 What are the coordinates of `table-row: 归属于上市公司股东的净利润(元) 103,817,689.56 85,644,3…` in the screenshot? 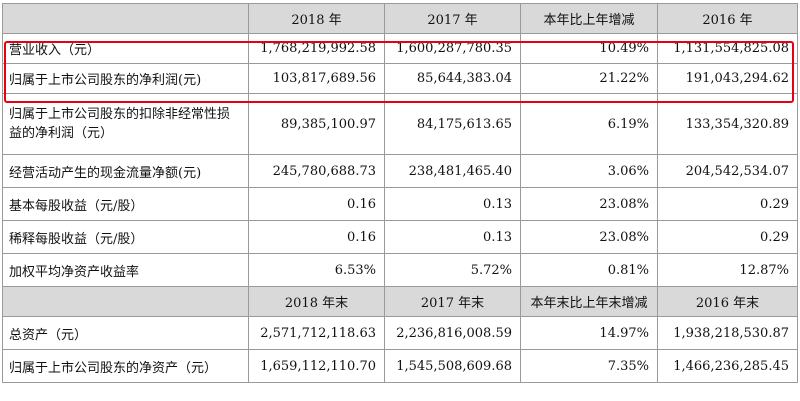 It's located at (400, 78).